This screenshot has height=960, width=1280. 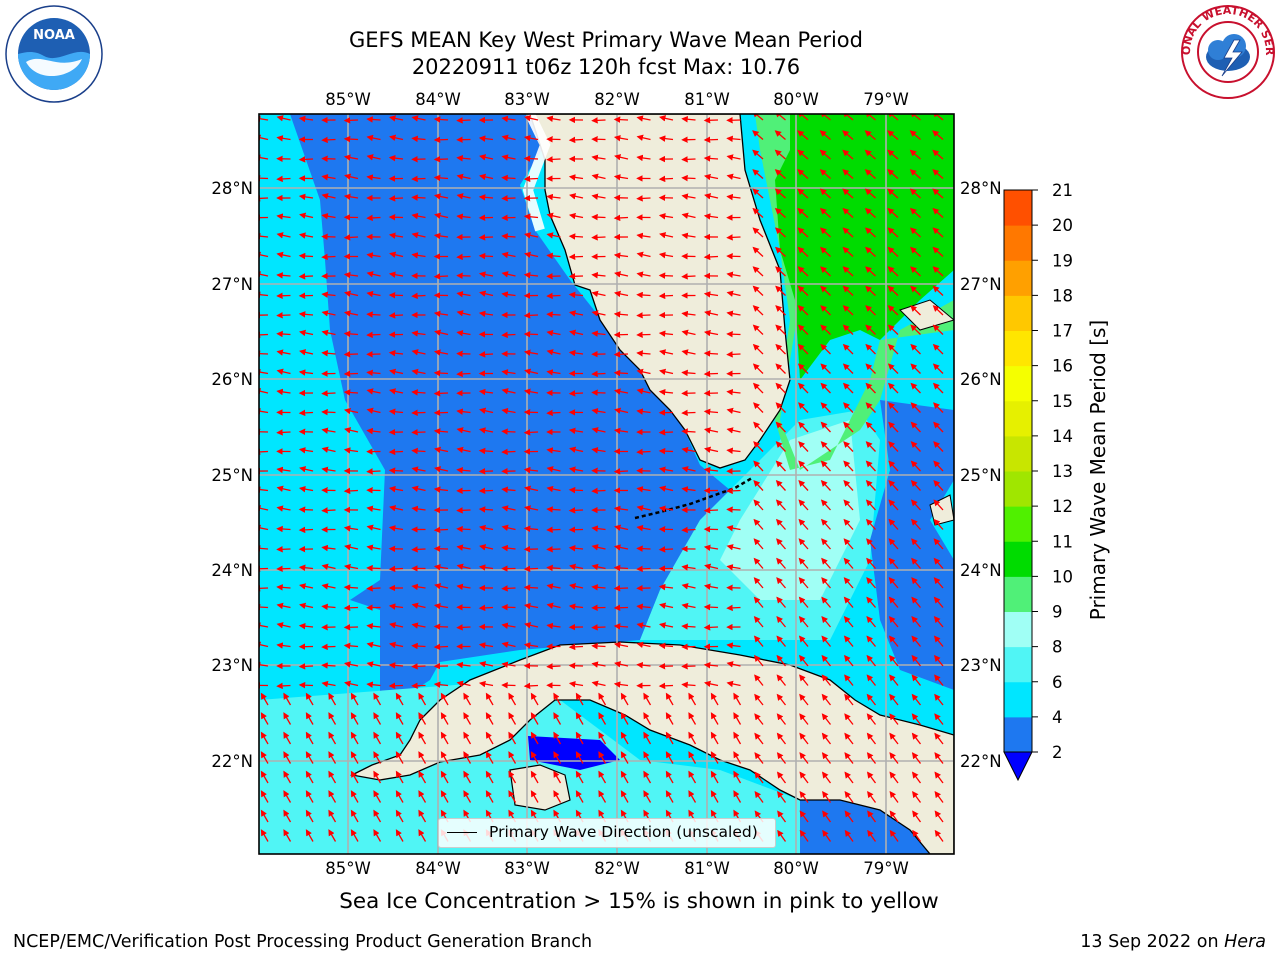 What do you see at coordinates (232, 665) in the screenshot?
I see `lat-label-left: 23°N` at bounding box center [232, 665].